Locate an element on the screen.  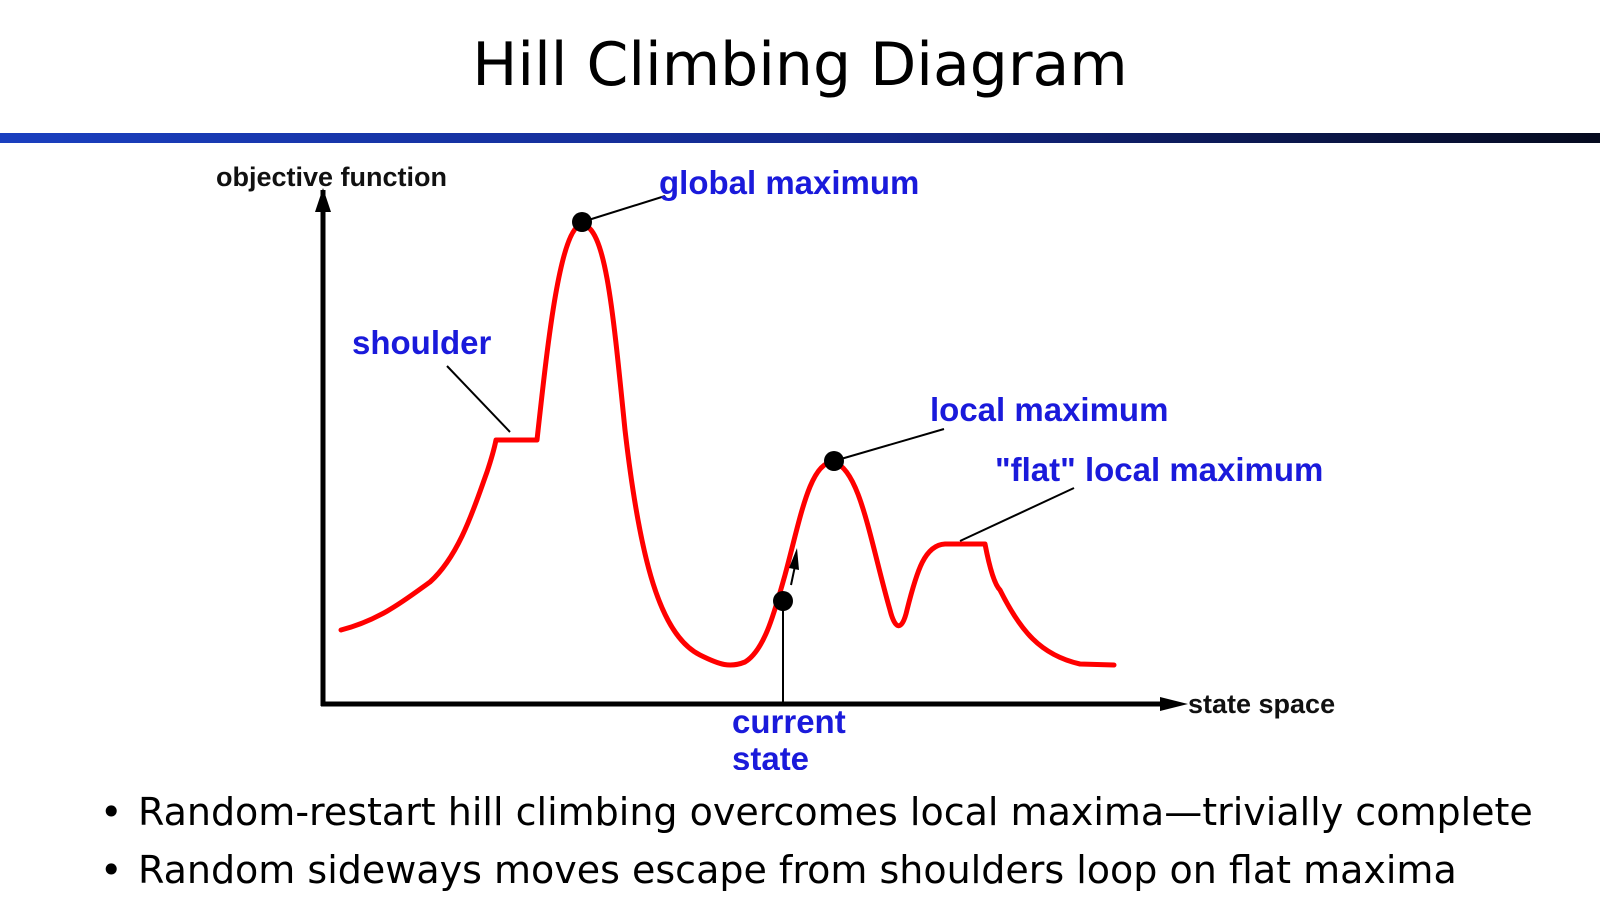
move-direction-arrowhead is located at coordinates (794, 559).